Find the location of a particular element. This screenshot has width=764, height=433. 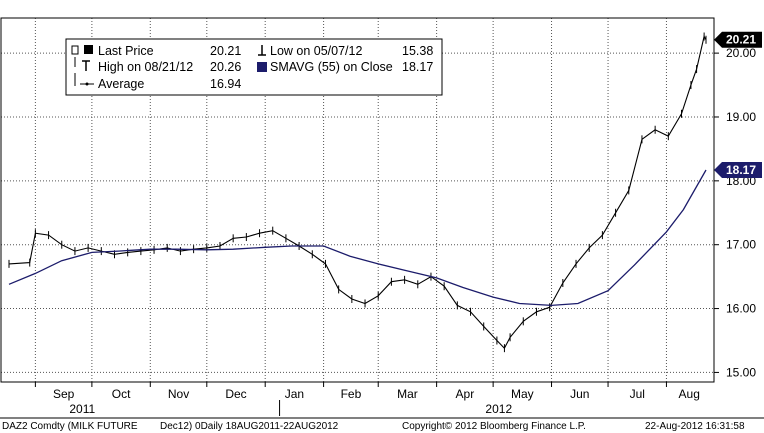

legend-high-label: High on 08/21/12 is located at coordinates (145, 67).